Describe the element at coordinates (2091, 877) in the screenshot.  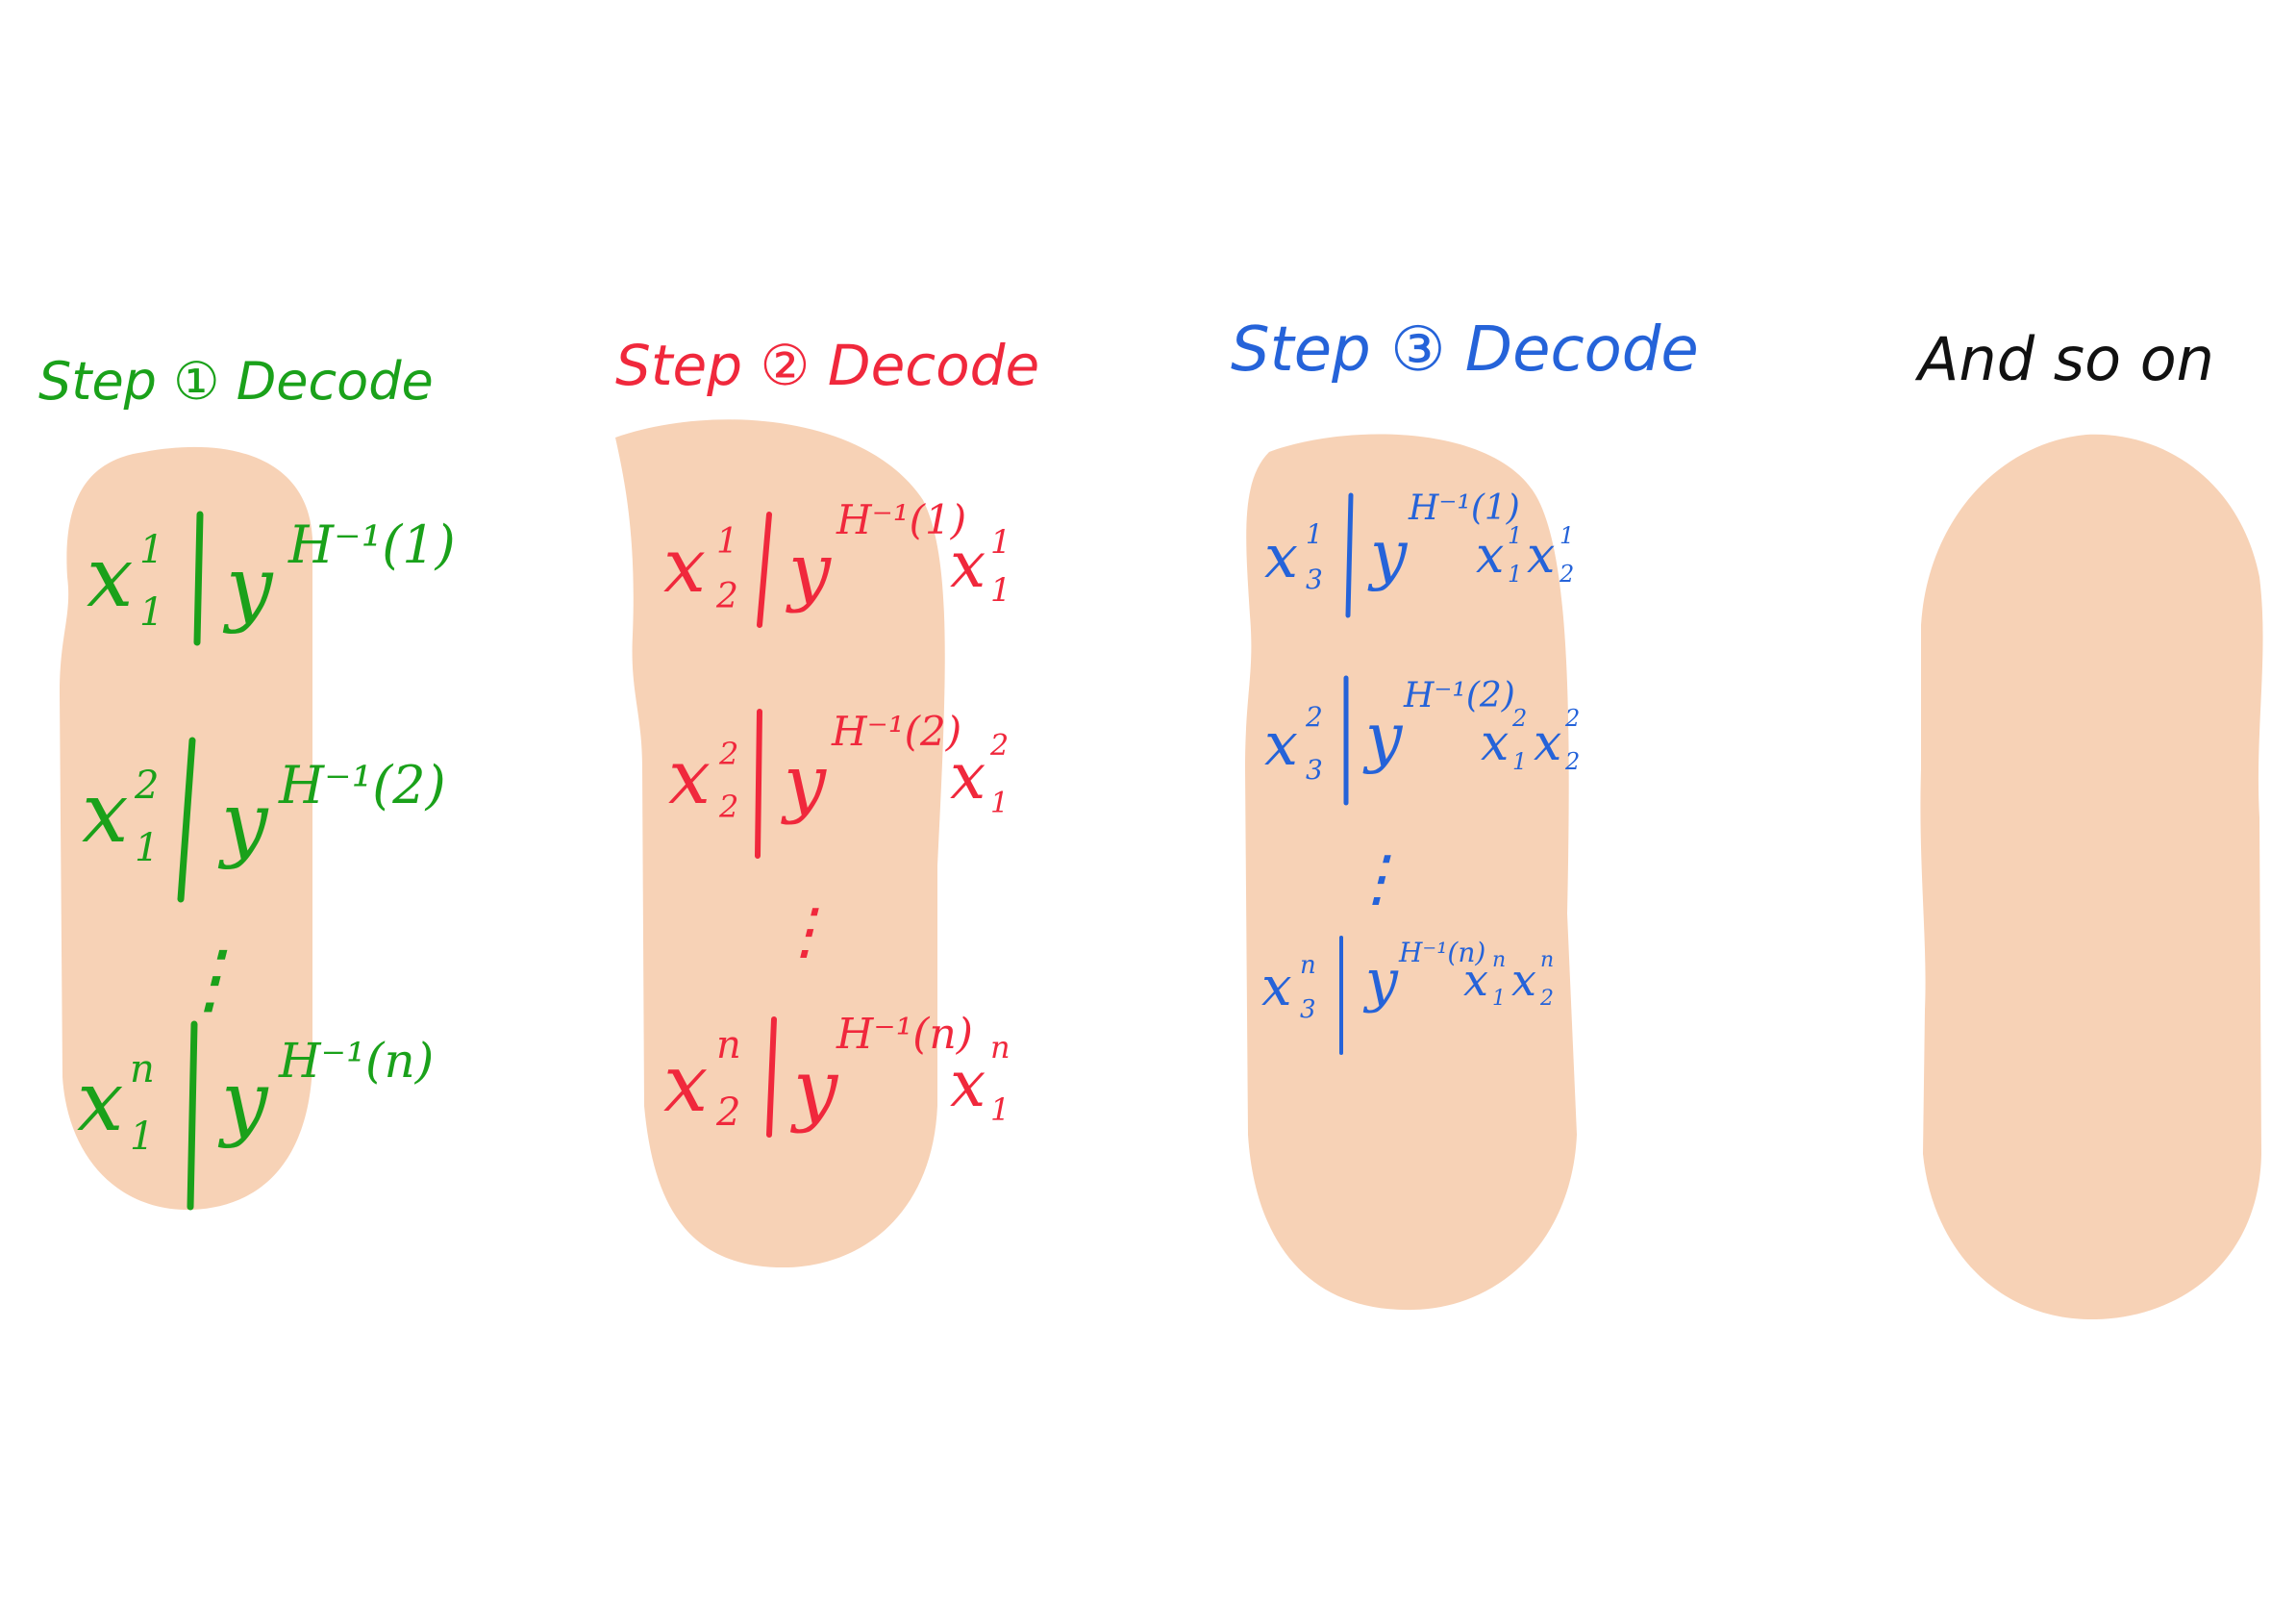
I see `step-4-blob` at that location.